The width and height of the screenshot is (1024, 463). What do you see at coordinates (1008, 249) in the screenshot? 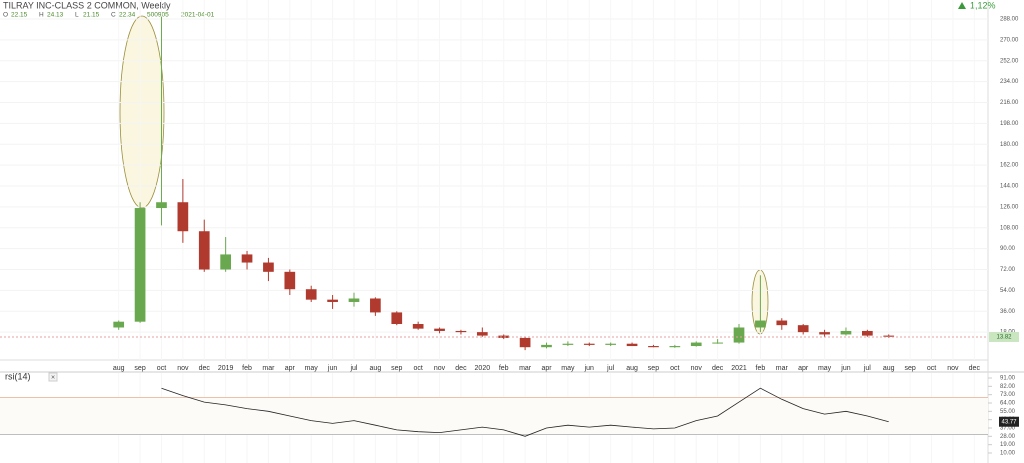
I see `y-tick-label: 90.00` at bounding box center [1008, 249].